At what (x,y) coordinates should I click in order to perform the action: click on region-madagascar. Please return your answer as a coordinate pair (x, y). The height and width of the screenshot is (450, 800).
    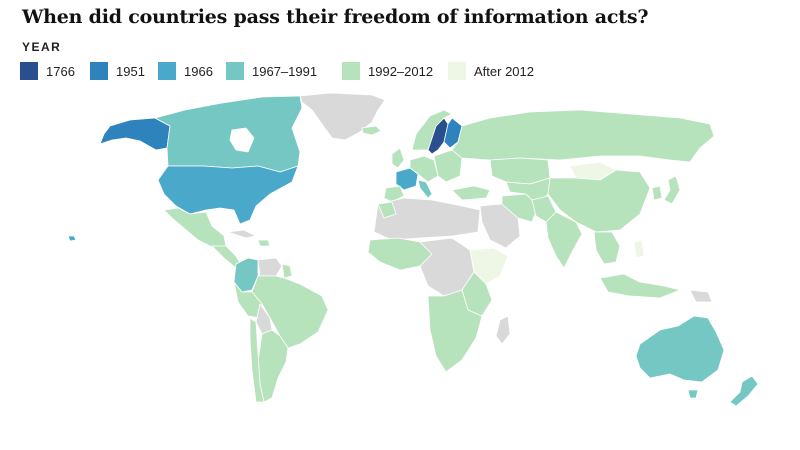
    Looking at the image, I should click on (503, 330).